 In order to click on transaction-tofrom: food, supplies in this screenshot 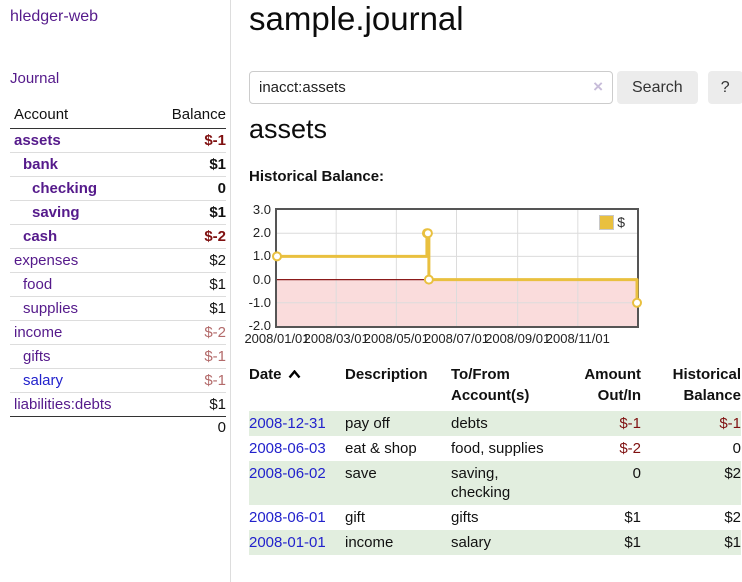, I will do `click(497, 448)`.